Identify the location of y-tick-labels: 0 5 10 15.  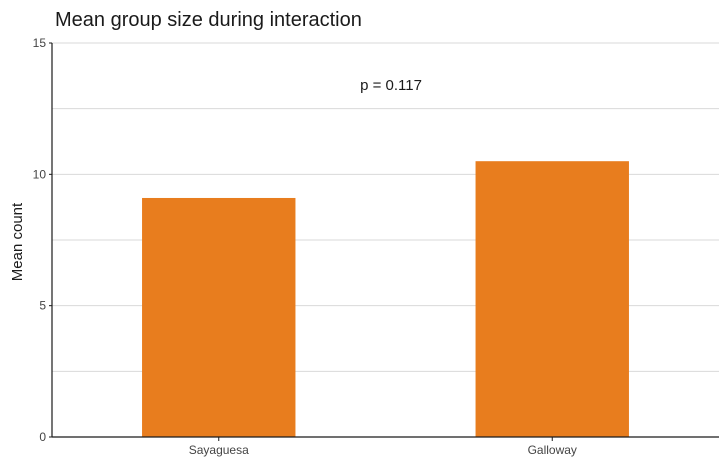
(42, 240).